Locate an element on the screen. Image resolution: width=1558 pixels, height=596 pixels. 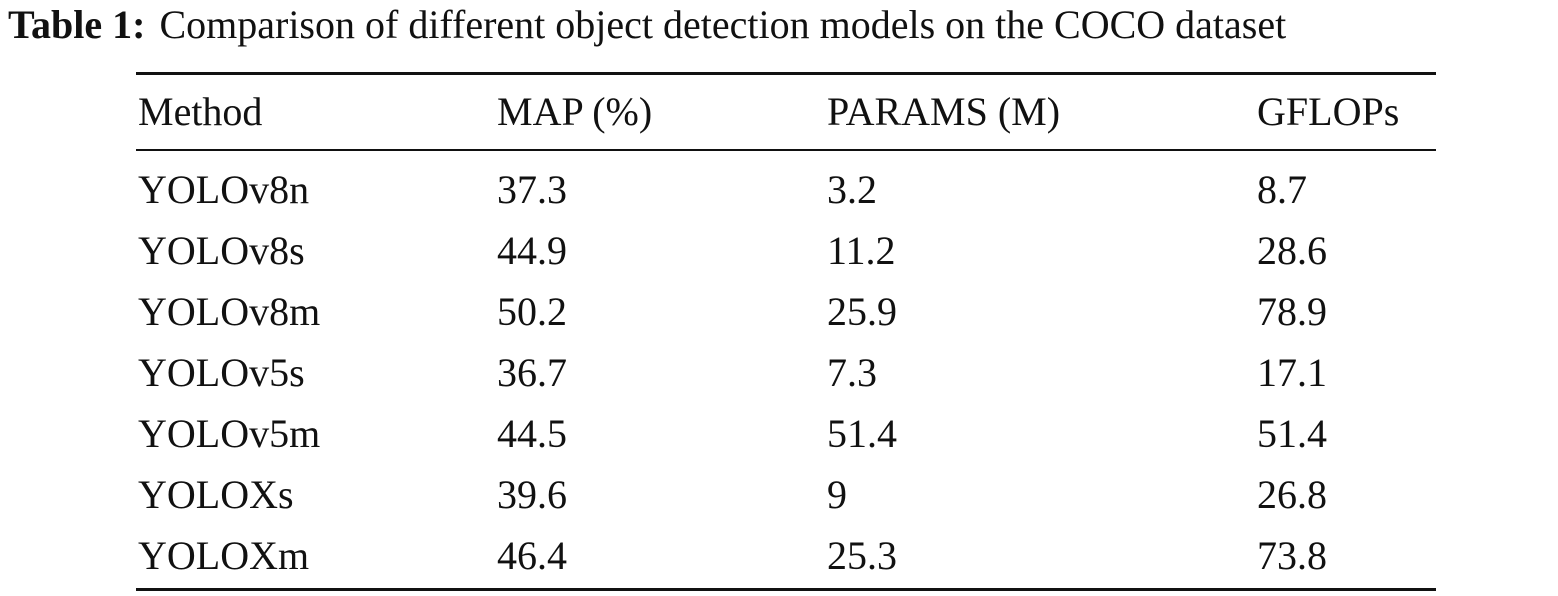
table-cell: 36.7 is located at coordinates (532, 372).